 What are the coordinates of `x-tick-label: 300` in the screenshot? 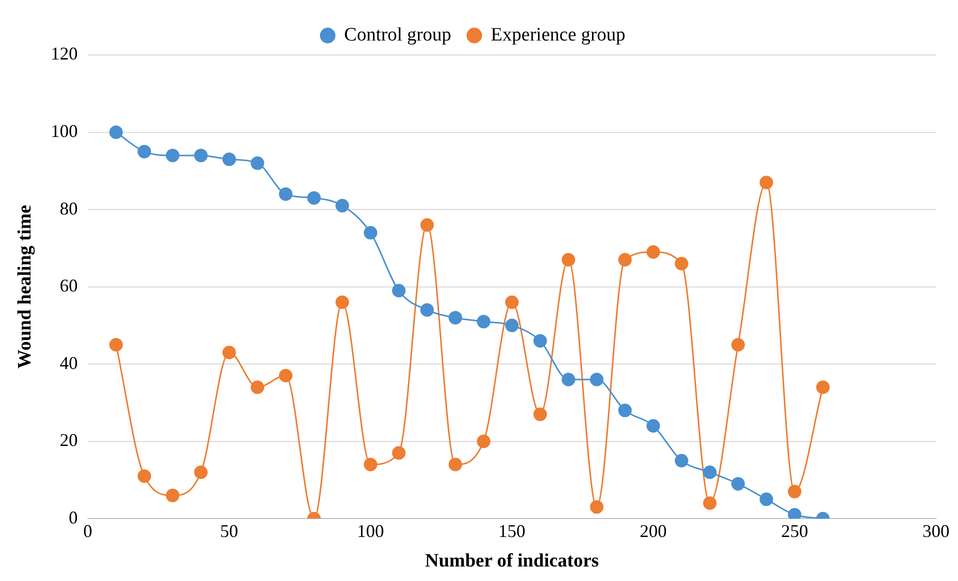 It's located at (936, 531).